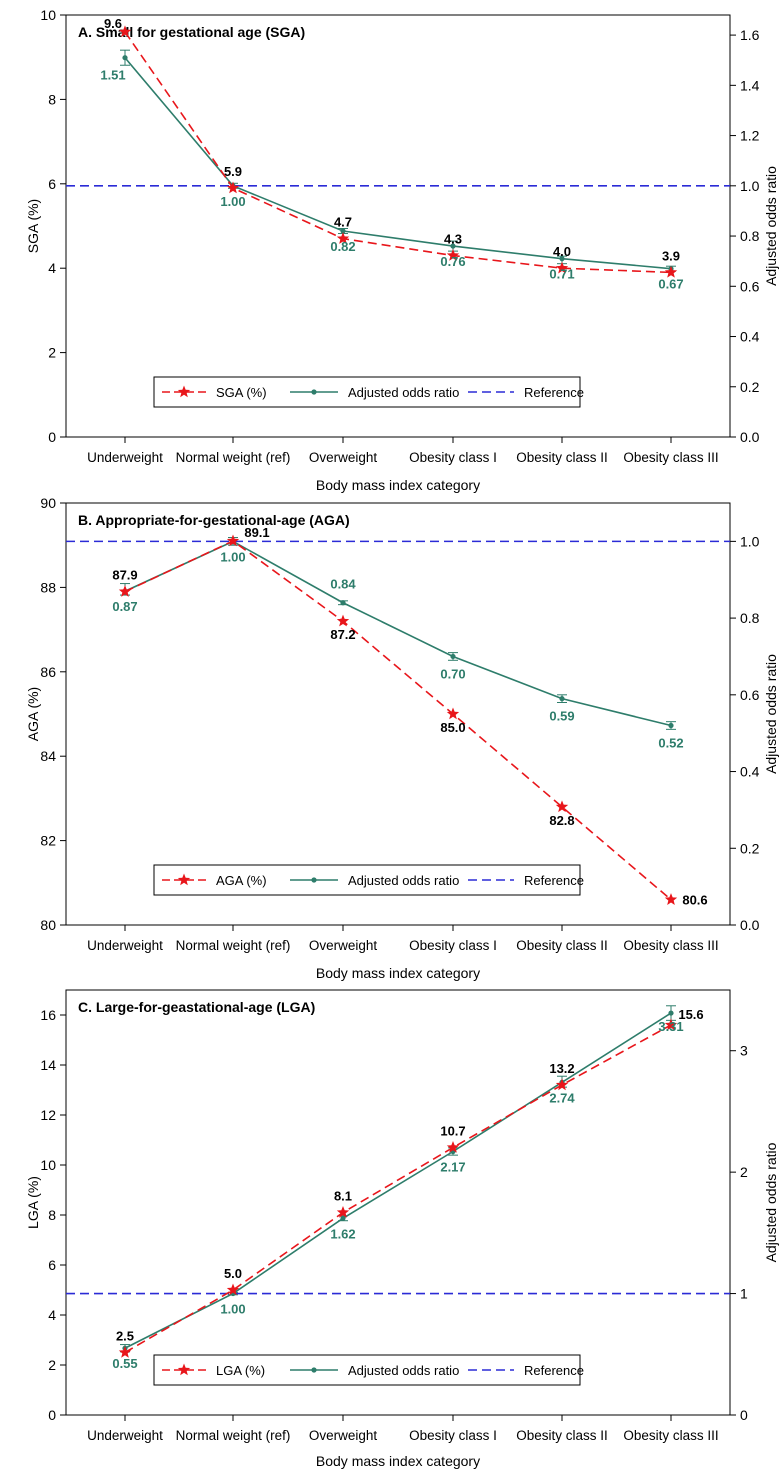 This screenshot has height=1473, width=783. Describe the element at coordinates (670, 743) in the screenshot. I see `odds-ratio-data-label: 0.52` at that location.